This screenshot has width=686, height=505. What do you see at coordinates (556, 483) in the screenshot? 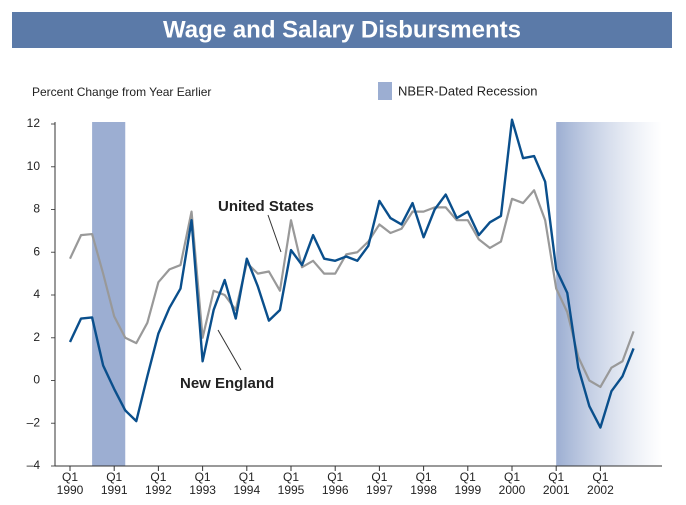
I see `x-tick-label: Q1 2001` at bounding box center [556, 483].